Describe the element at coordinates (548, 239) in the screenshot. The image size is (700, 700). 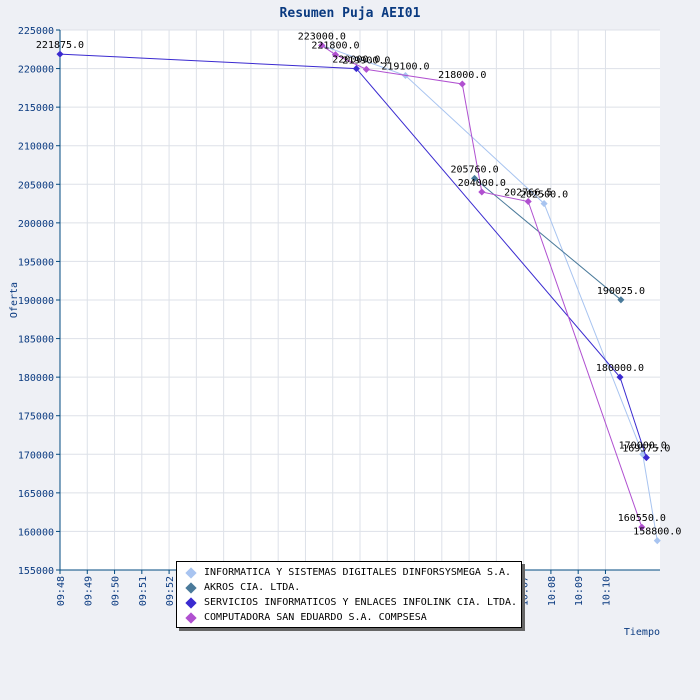
I see `series-line` at that location.